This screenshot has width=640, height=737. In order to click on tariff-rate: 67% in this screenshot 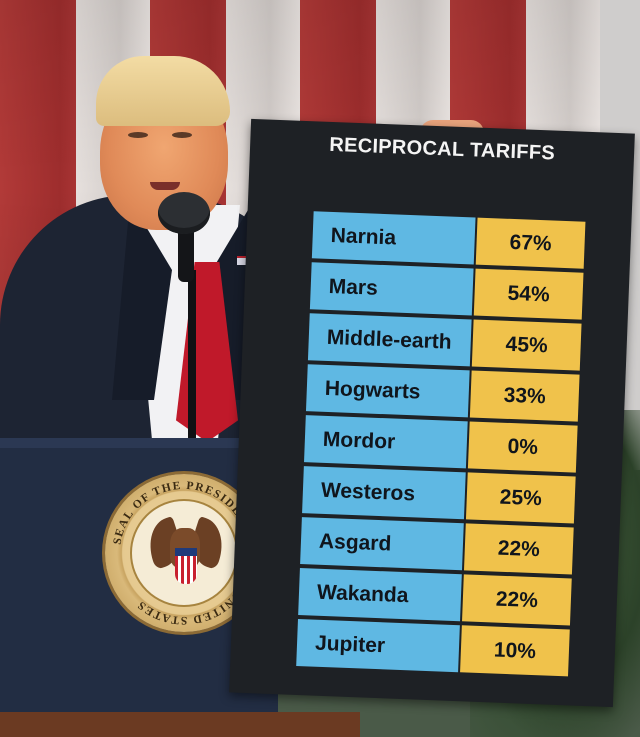, I will do `click(530, 243)`.